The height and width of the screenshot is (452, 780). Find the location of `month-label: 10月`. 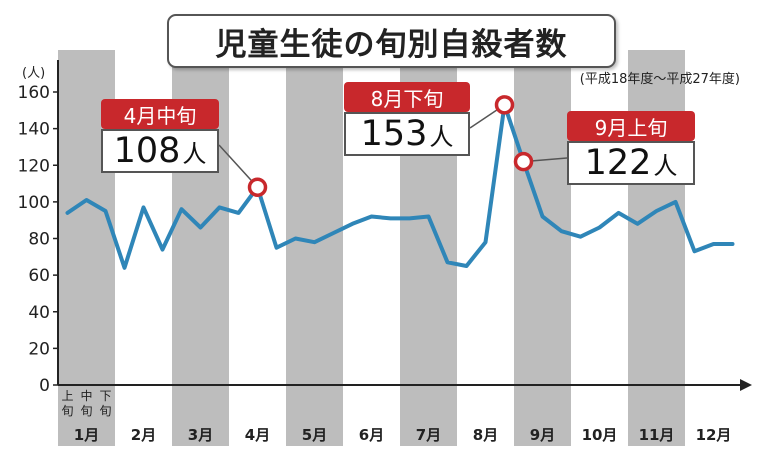

month-label: 10月 is located at coordinates (600, 435).